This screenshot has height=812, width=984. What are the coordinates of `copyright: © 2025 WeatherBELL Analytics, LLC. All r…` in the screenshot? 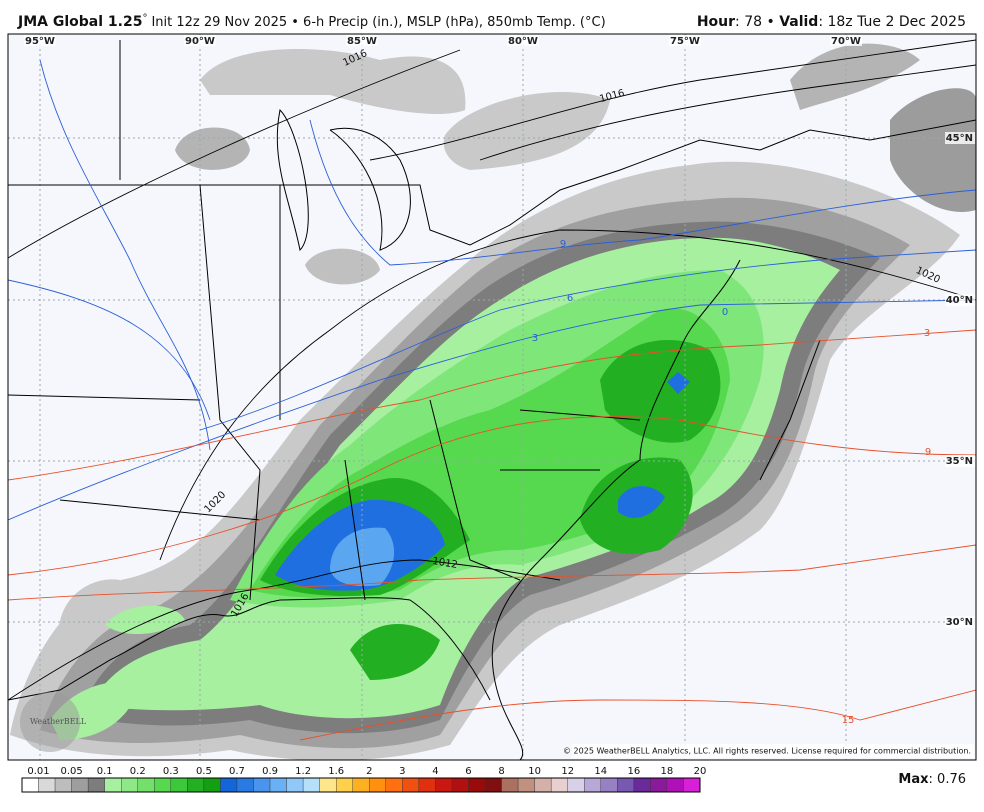 It's located at (767, 751).